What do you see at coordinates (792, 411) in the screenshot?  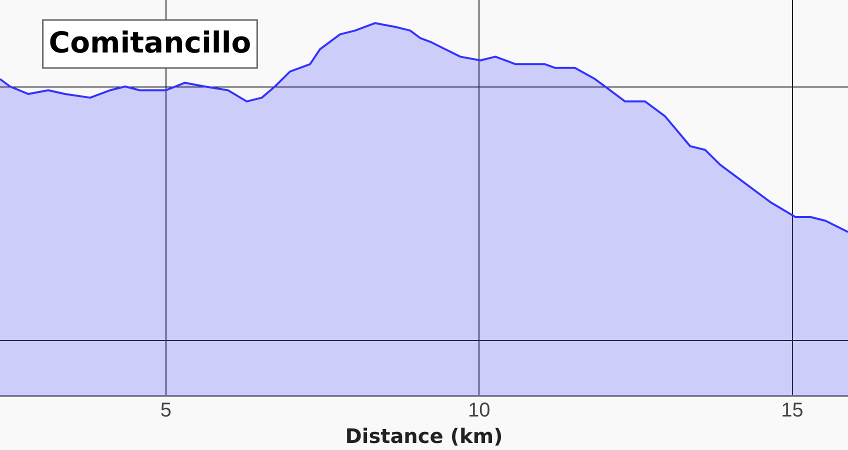 I see `x-tick-label: 15` at bounding box center [792, 411].